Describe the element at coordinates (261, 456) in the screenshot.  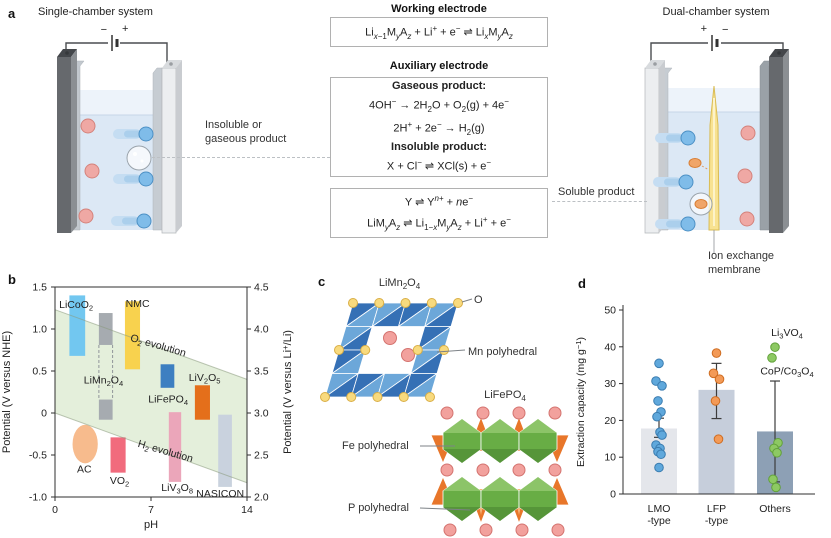
I see `tick-label: 2.5` at that location.